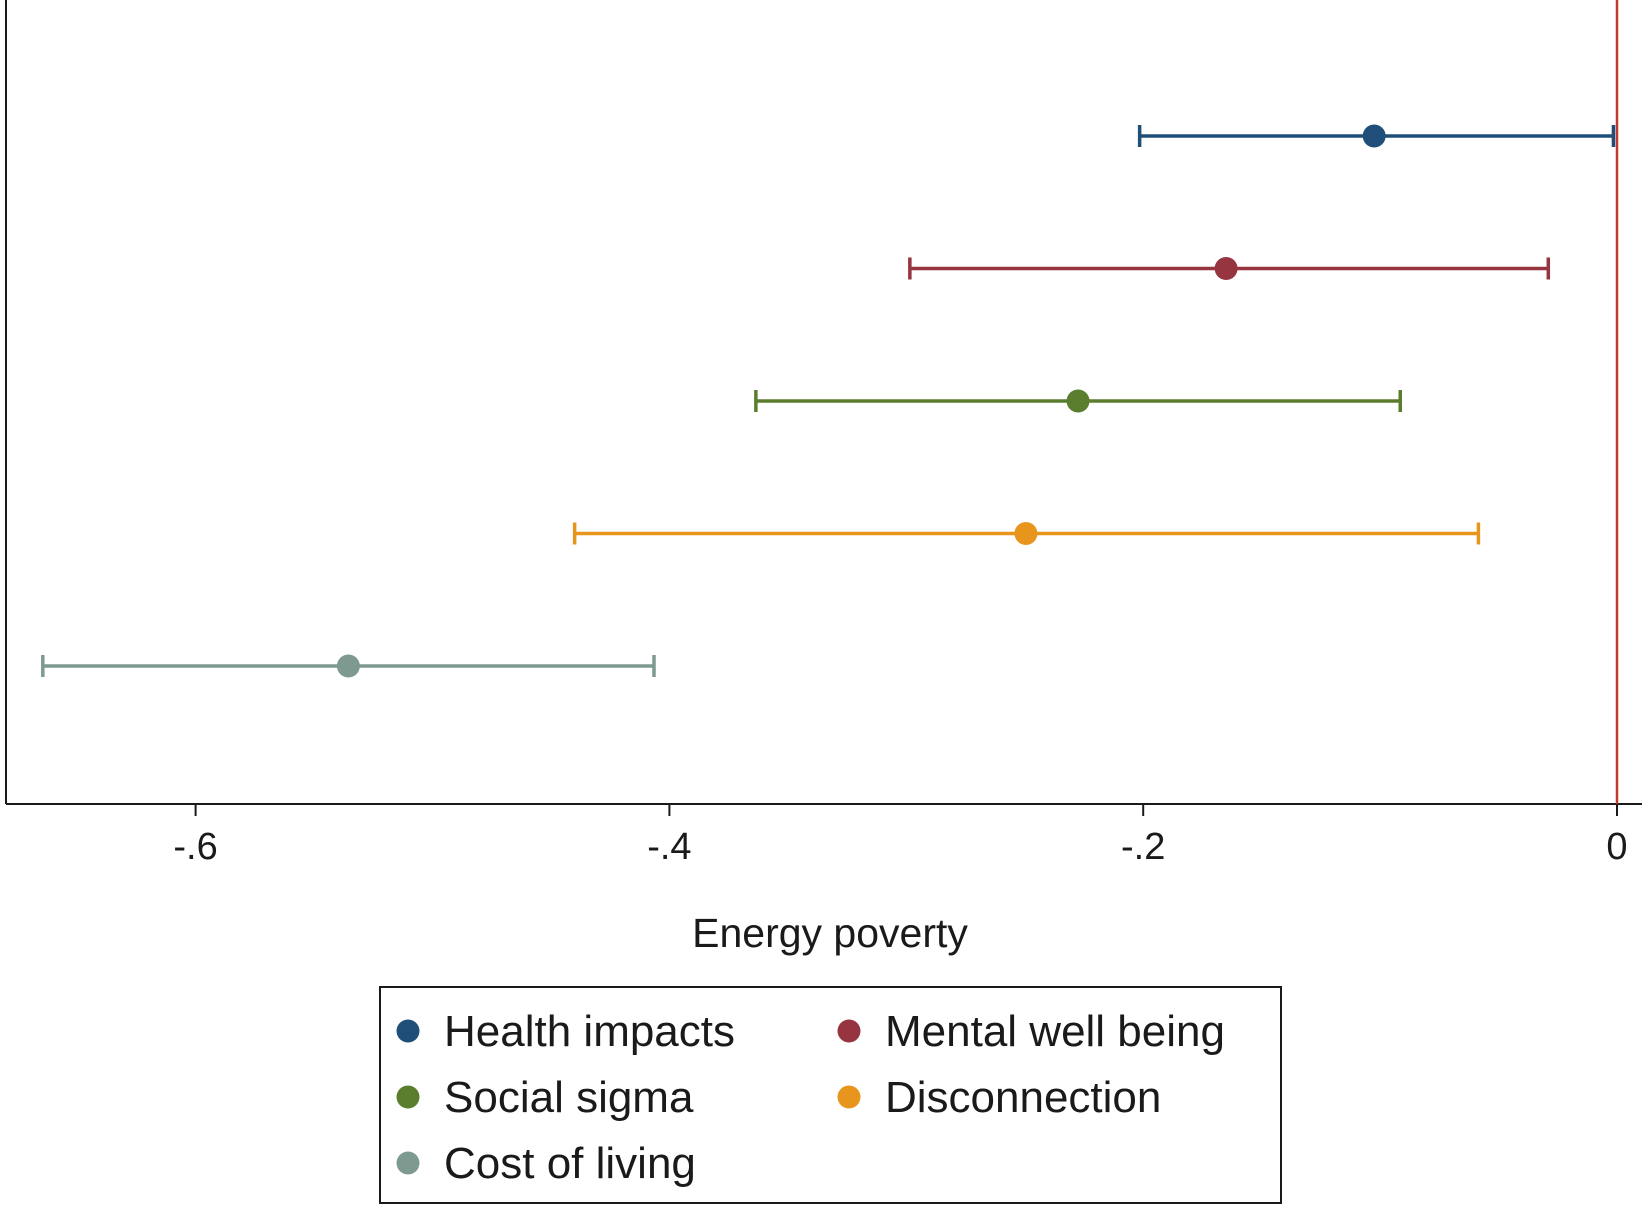 This screenshot has width=1648, height=1206. I want to click on legend-label: Mental well being, so click(1055, 1031).